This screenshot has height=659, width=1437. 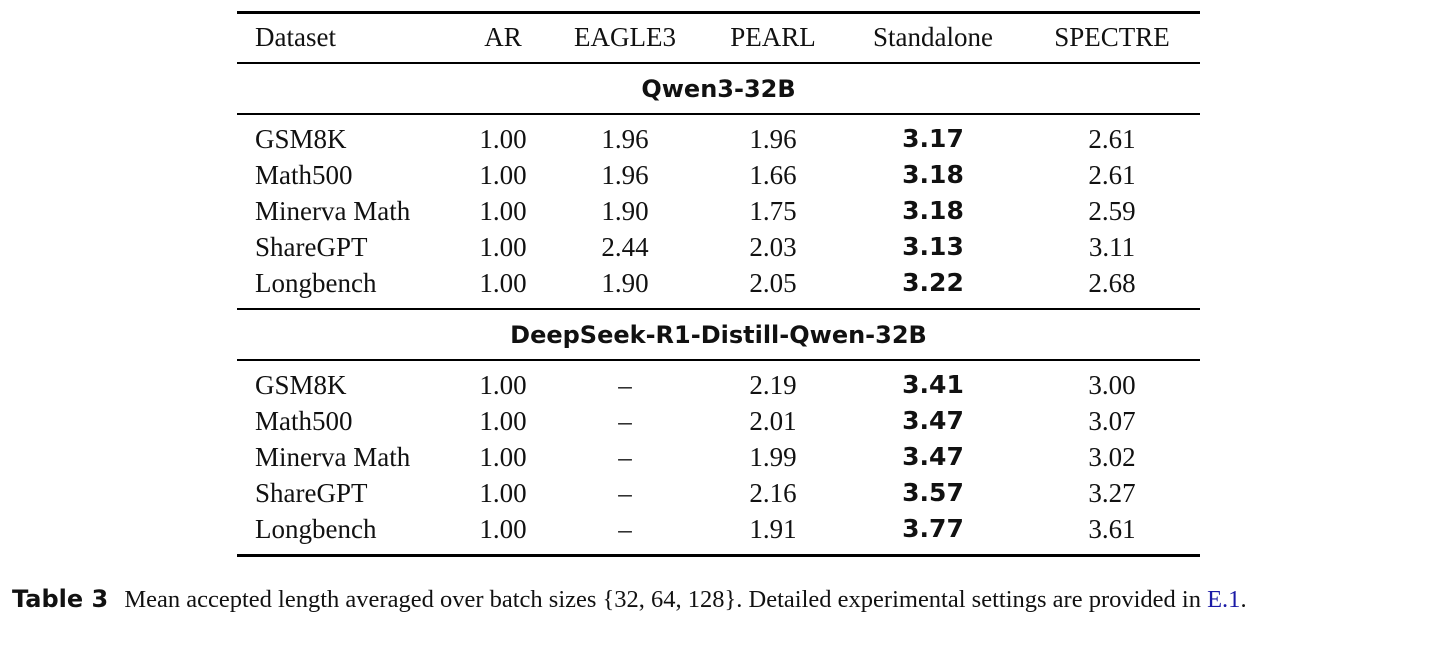 What do you see at coordinates (718, 335) in the screenshot?
I see `group-title: DeepSeek-R1-Distill-Qwen-32B` at bounding box center [718, 335].